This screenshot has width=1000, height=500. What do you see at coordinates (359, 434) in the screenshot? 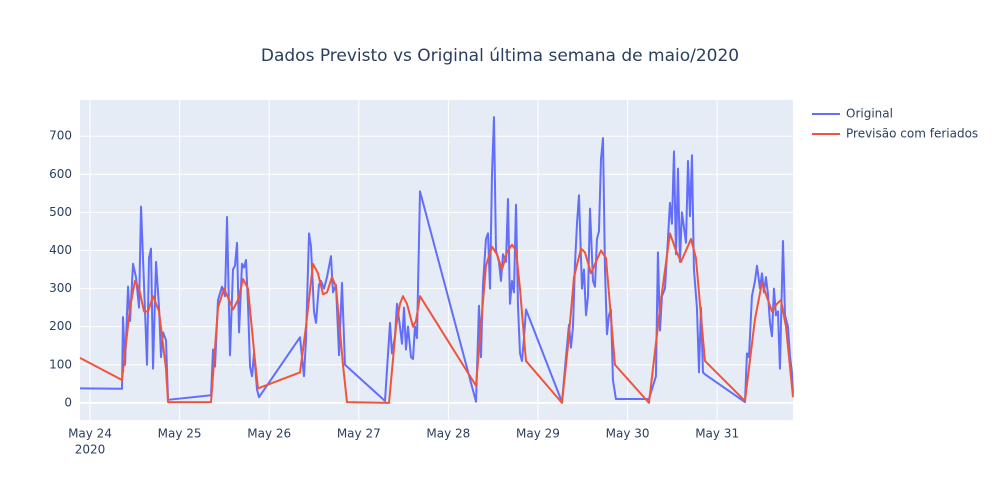
I see `x-tick-label: May 27` at bounding box center [359, 434].